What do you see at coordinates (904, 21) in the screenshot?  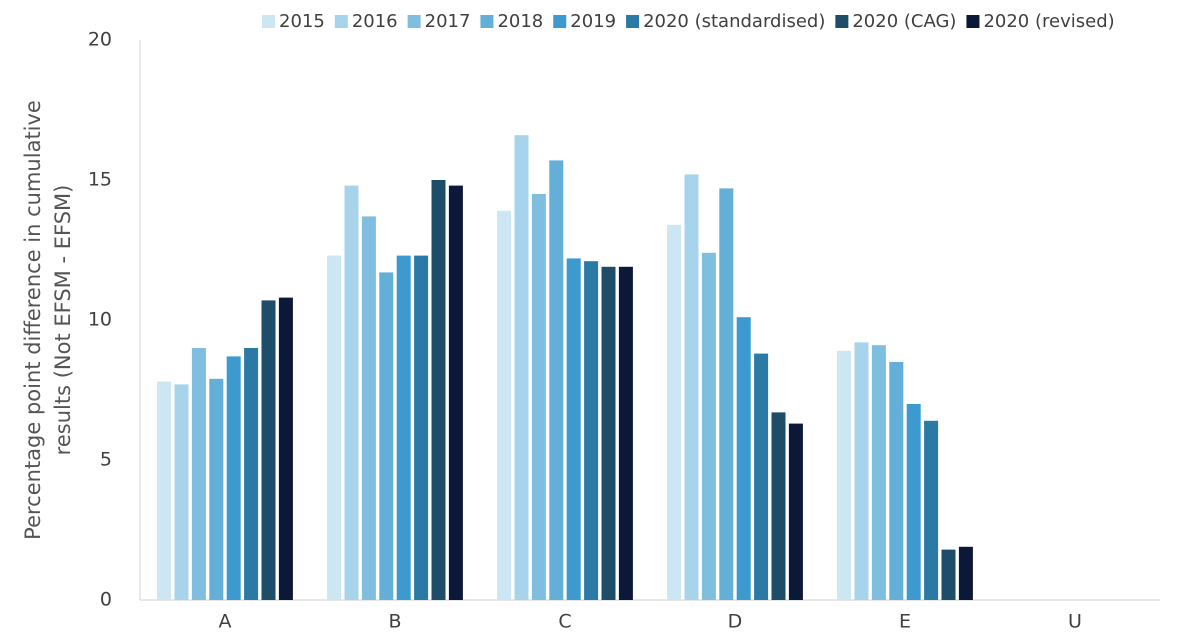 I see `legend-label: 2020 (CAG)` at bounding box center [904, 21].